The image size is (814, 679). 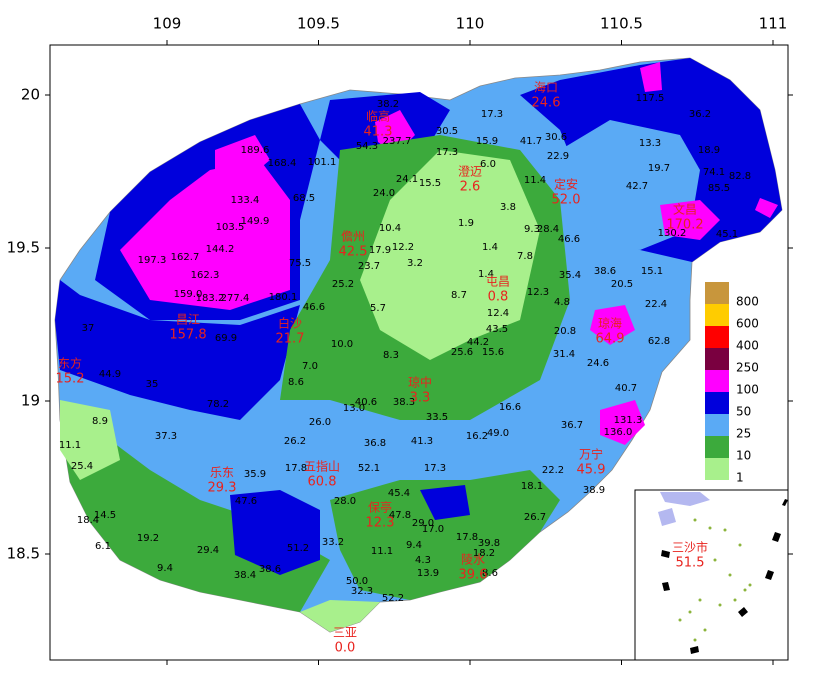 I want to click on station-value: 41.7, so click(x=531, y=141).